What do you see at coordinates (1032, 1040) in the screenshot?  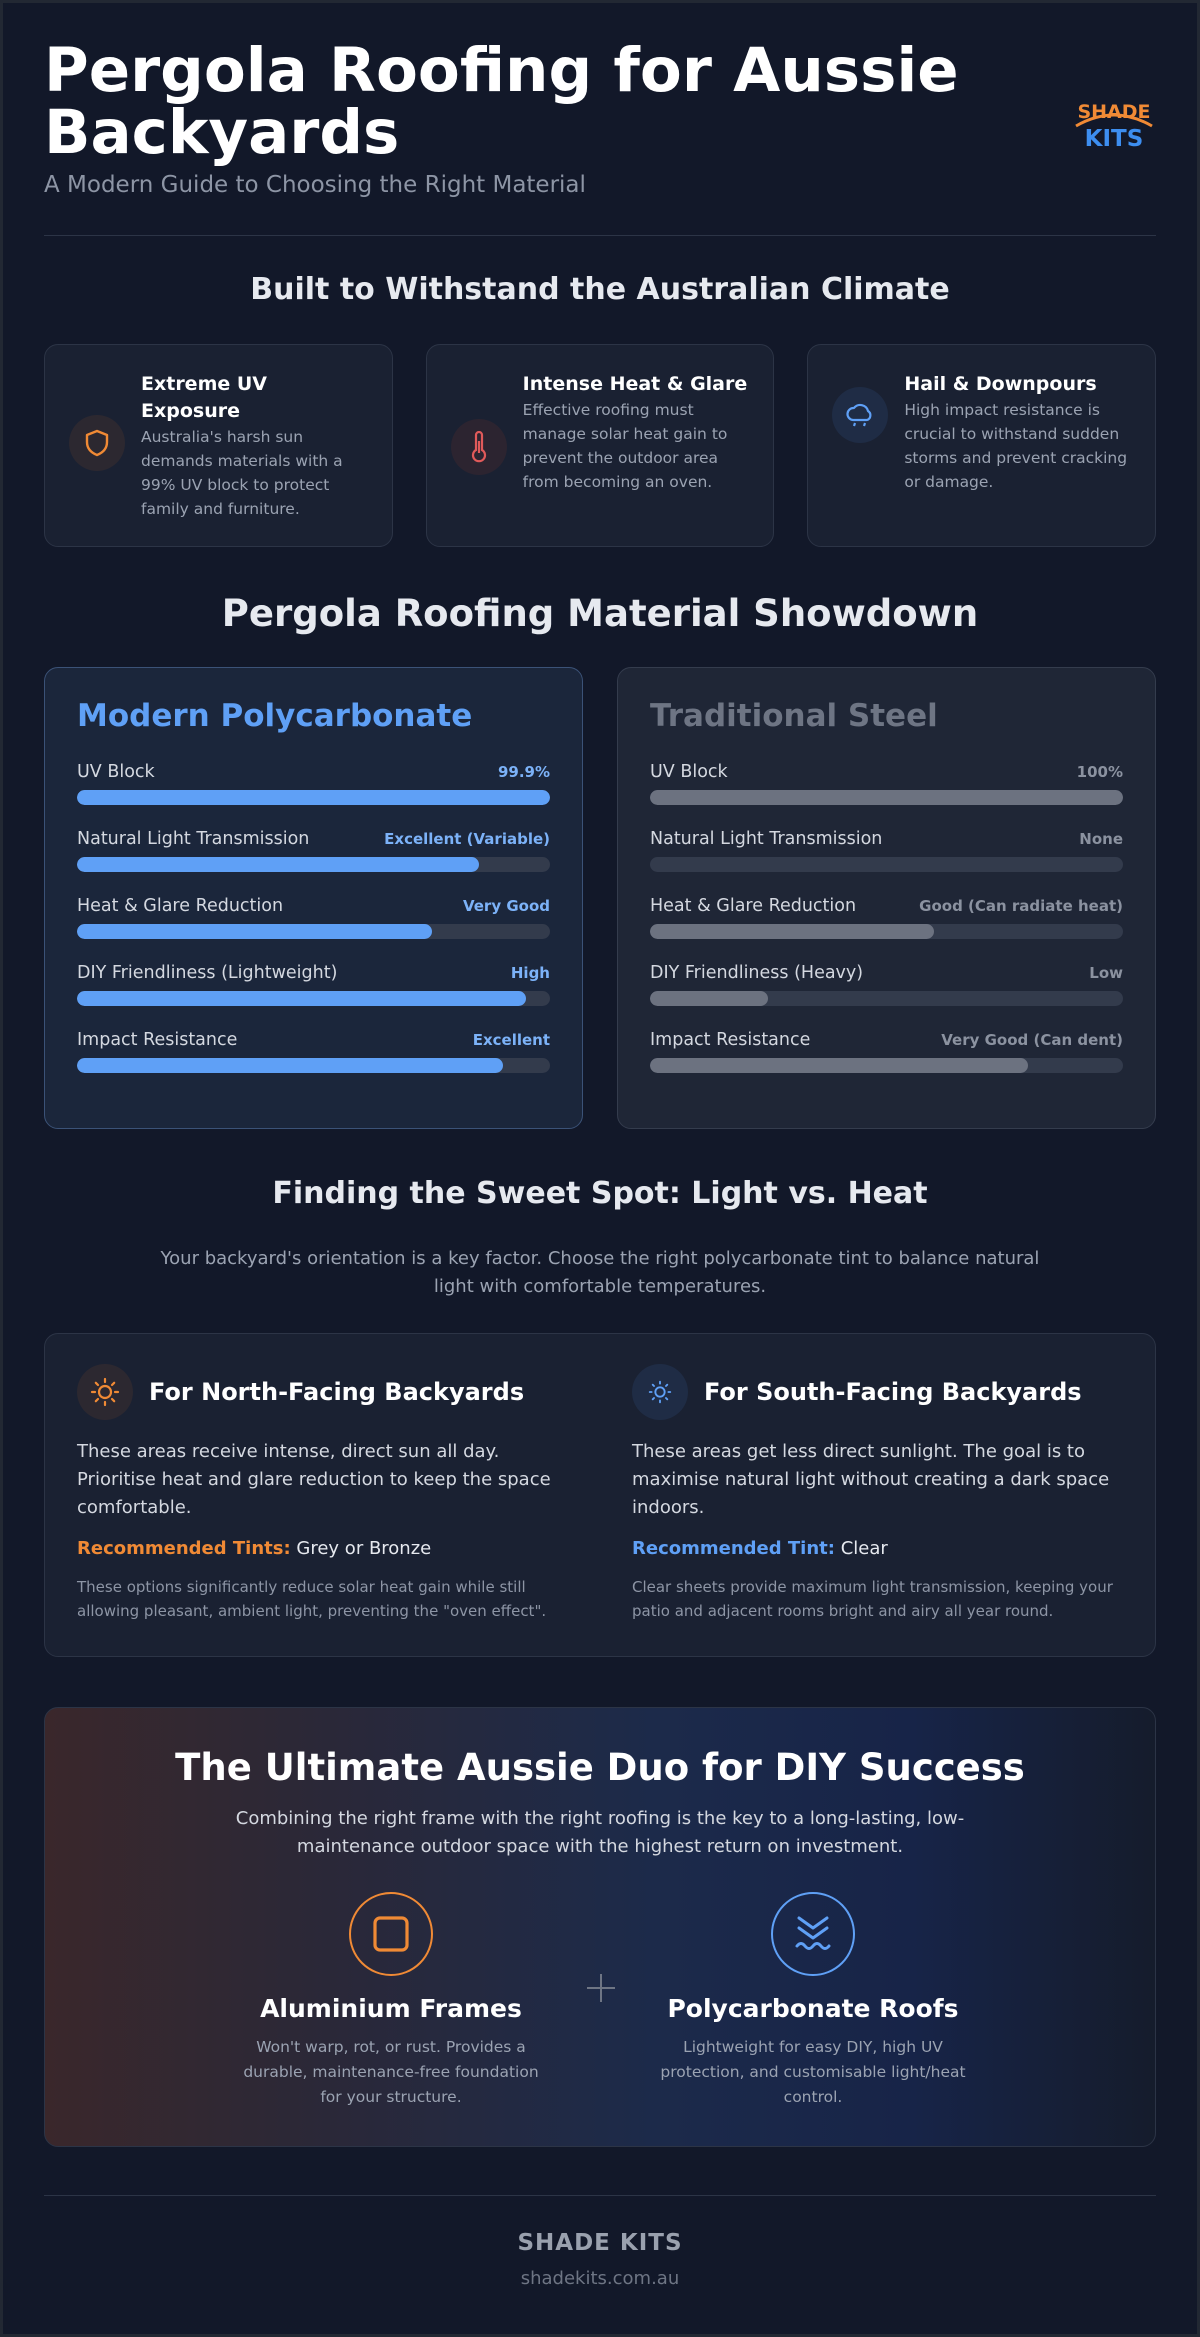 I see `metric-value: Very Good (Can dent)` at bounding box center [1032, 1040].